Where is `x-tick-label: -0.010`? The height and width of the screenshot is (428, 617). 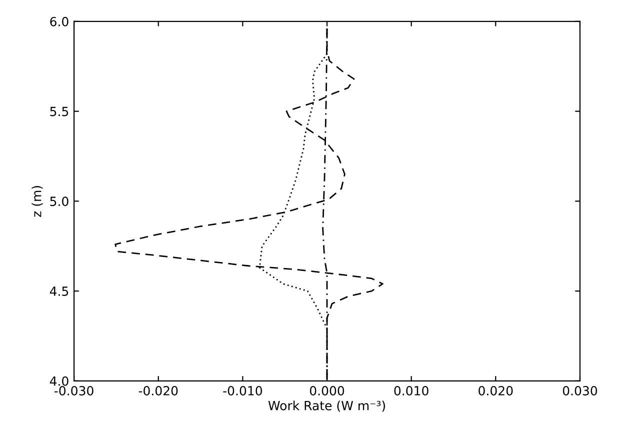
x-tick-label: -0.010 is located at coordinates (242, 391).